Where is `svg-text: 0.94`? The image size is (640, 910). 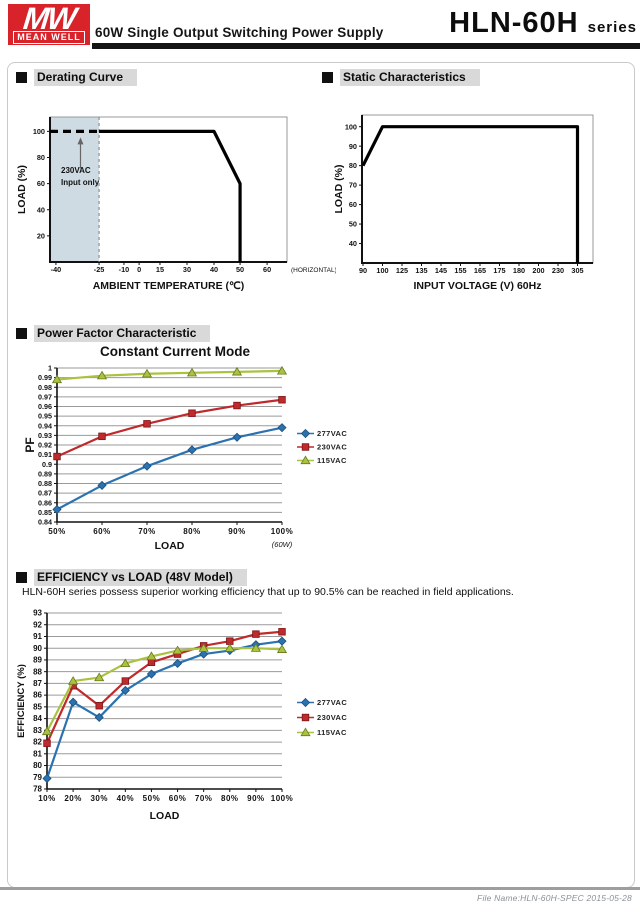
svg-text: 0.94 is located at coordinates (45, 425).